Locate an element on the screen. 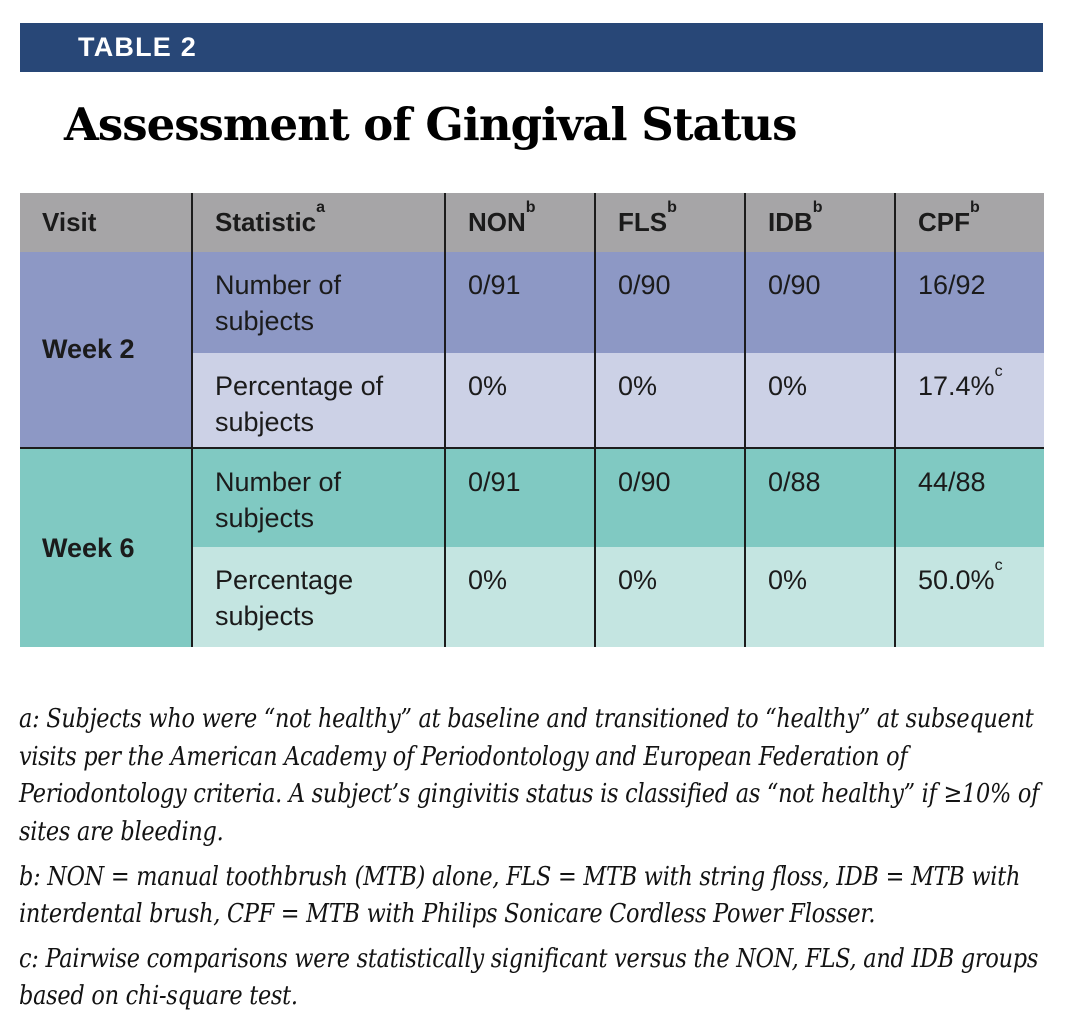 The image size is (1065, 1022). table-banner-label: TABLE 2 is located at coordinates (137, 47).